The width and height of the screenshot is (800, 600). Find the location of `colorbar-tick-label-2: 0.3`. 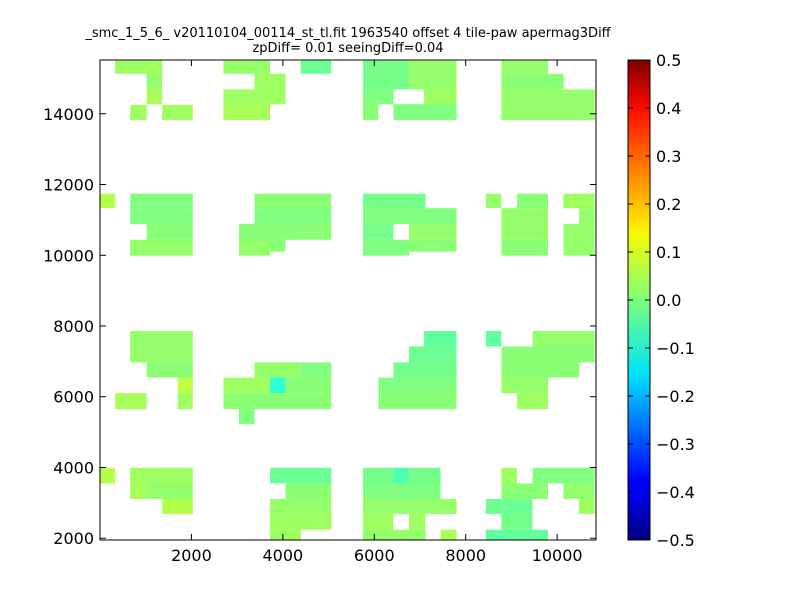

colorbar-tick-label-2: 0.3 is located at coordinates (668, 156).